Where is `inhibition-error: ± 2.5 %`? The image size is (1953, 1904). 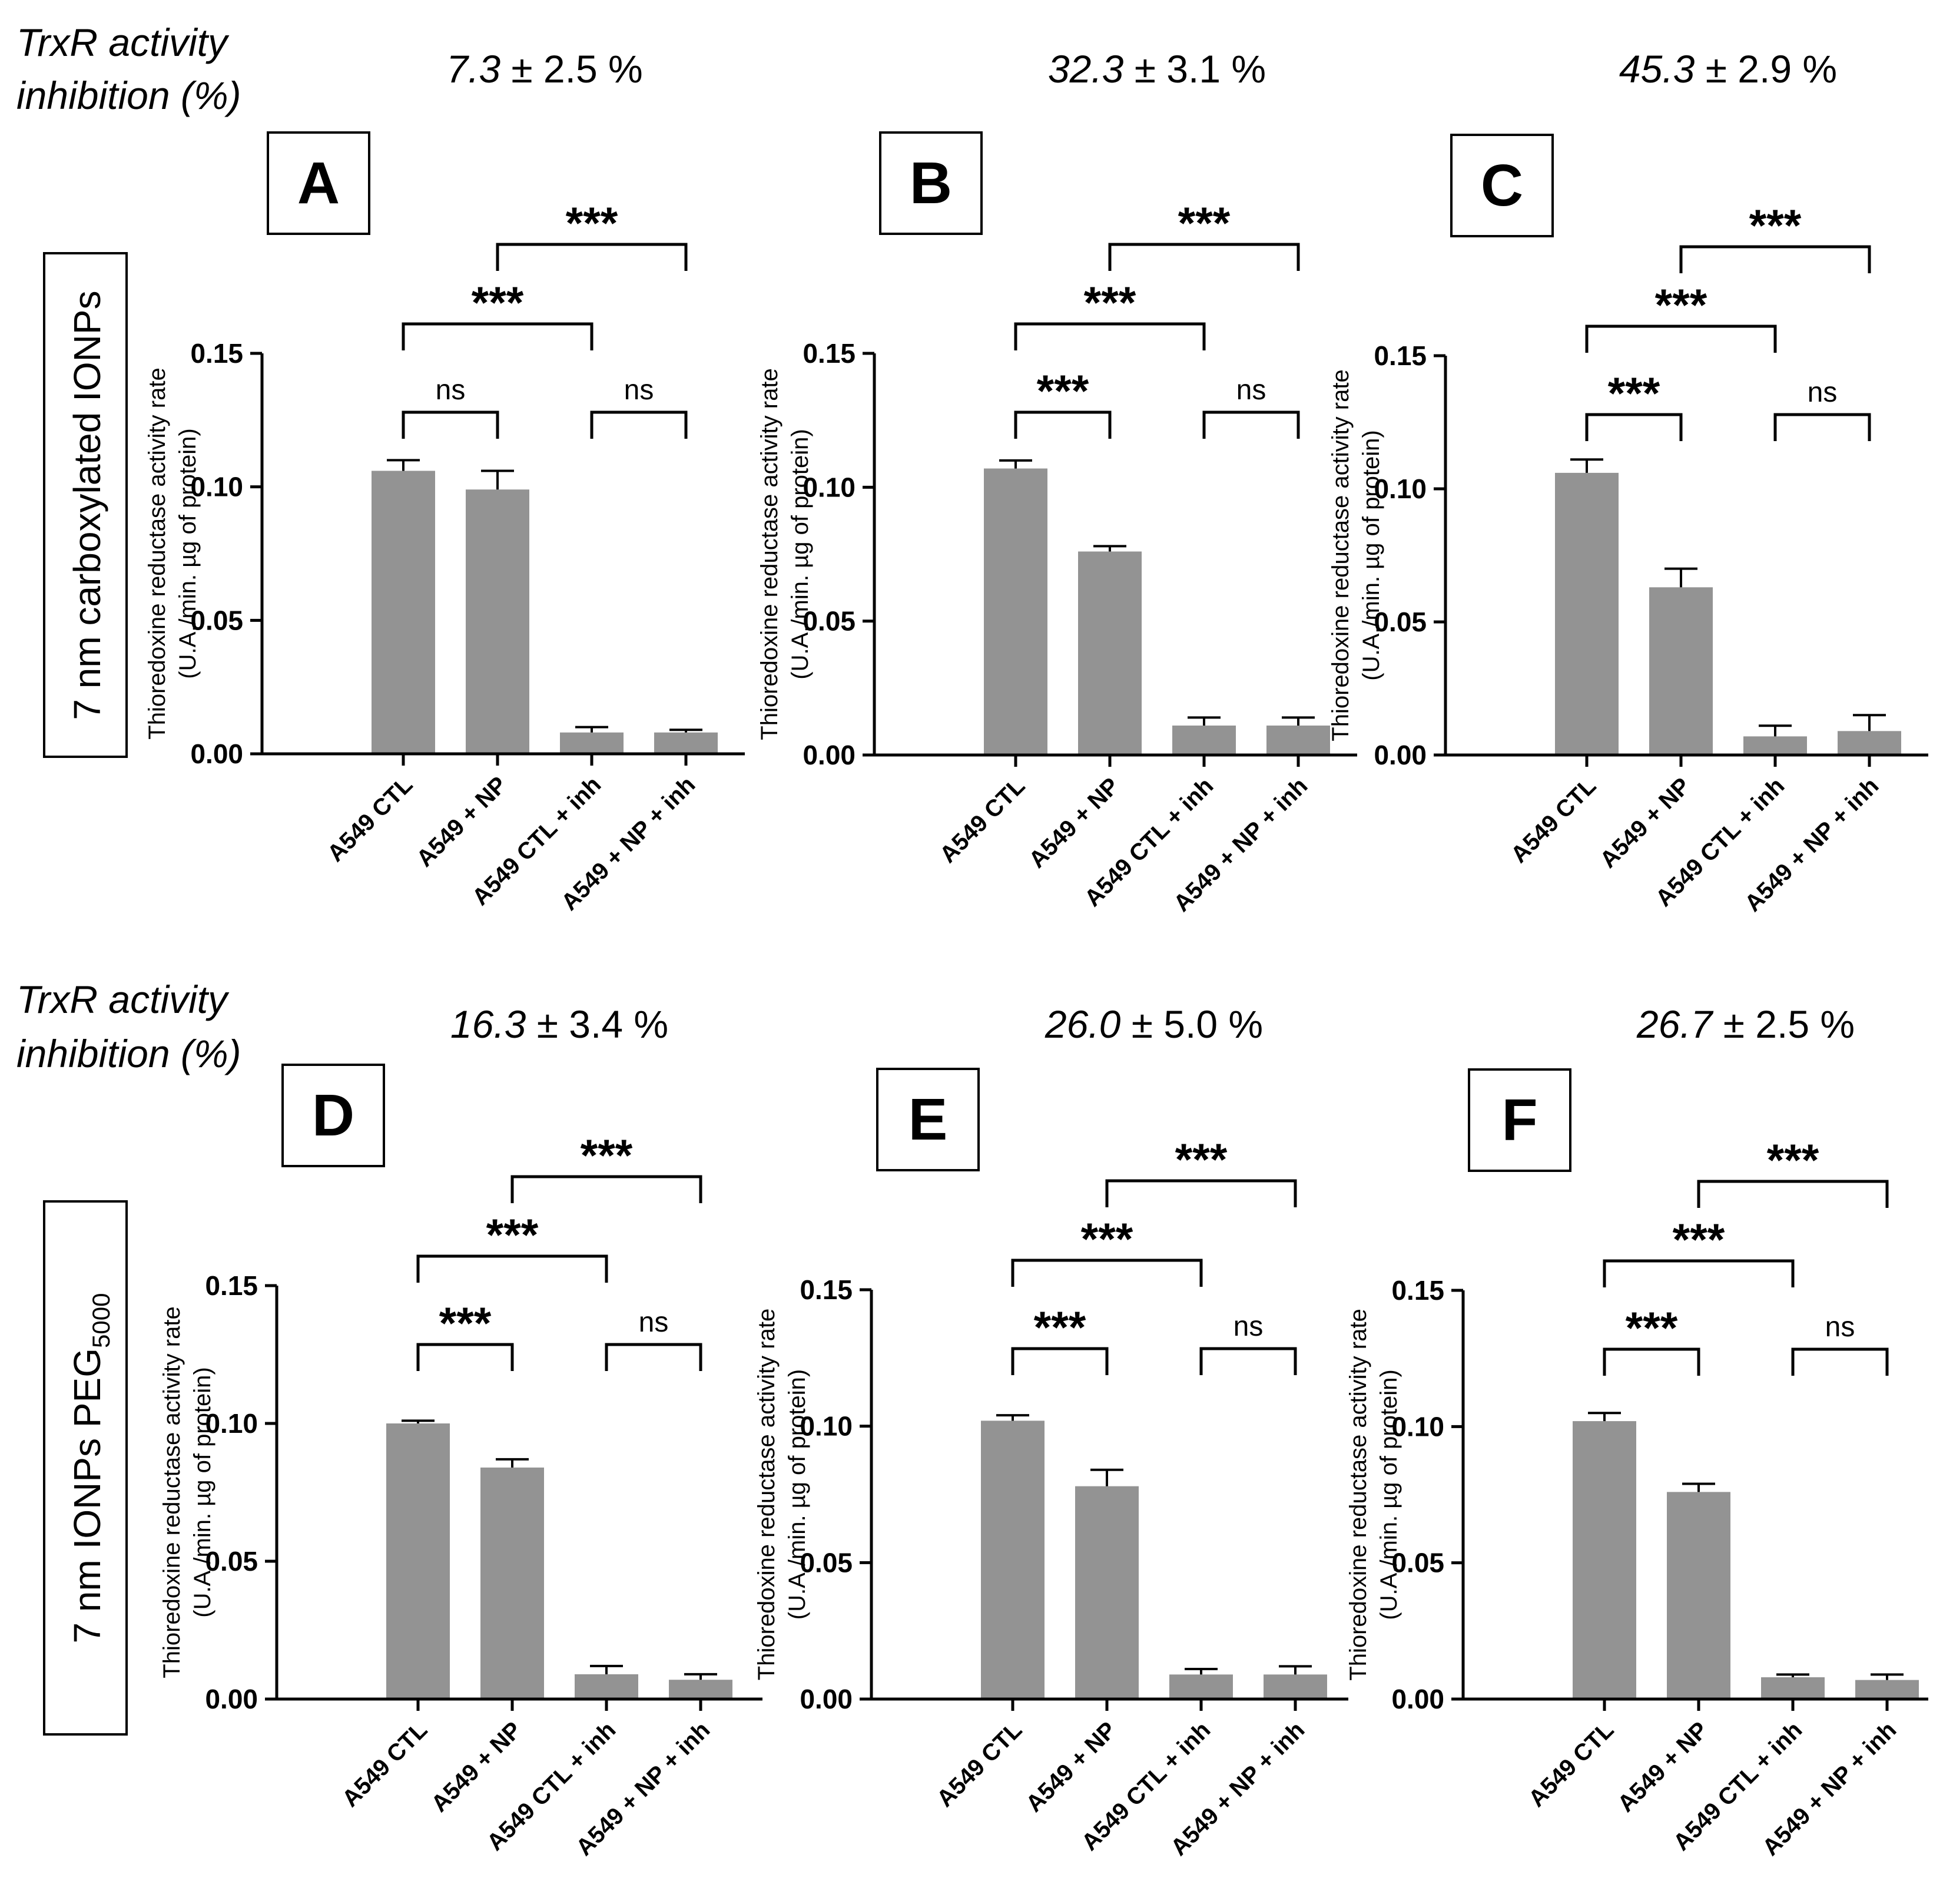 inhibition-error: ± 2.5 % is located at coordinates (571, 69).